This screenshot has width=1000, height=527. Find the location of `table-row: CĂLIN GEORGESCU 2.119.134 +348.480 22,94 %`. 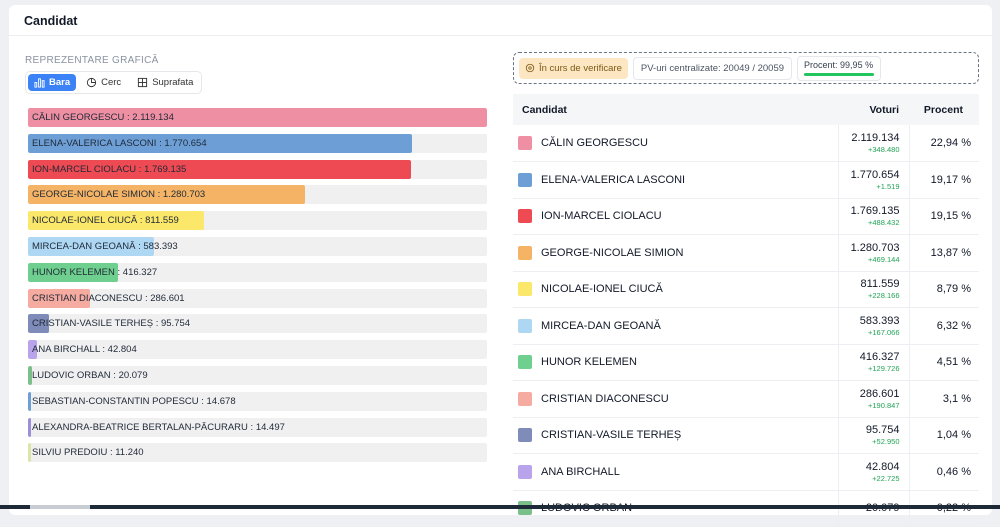

table-row: CĂLIN GEORGESCU 2.119.134 +348.480 22,94 % is located at coordinates (746, 143).